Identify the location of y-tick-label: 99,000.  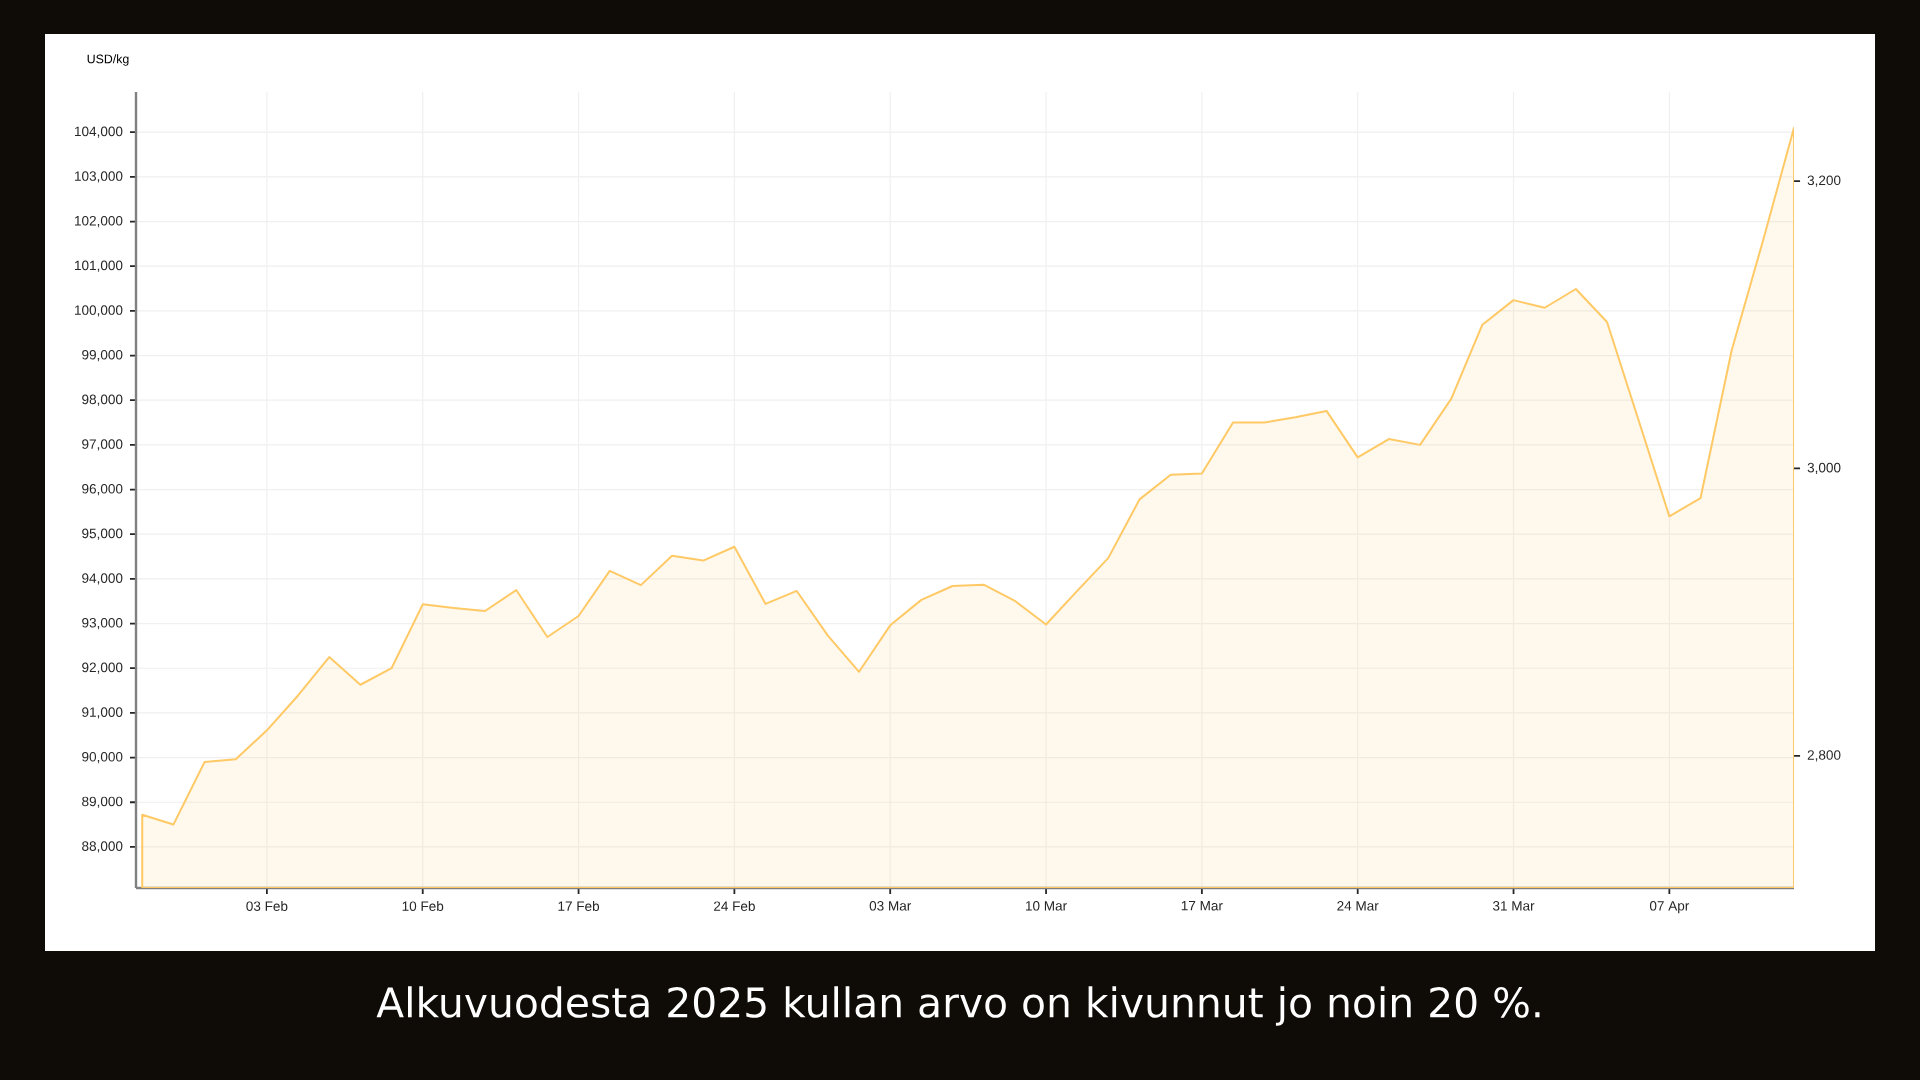
(102, 355).